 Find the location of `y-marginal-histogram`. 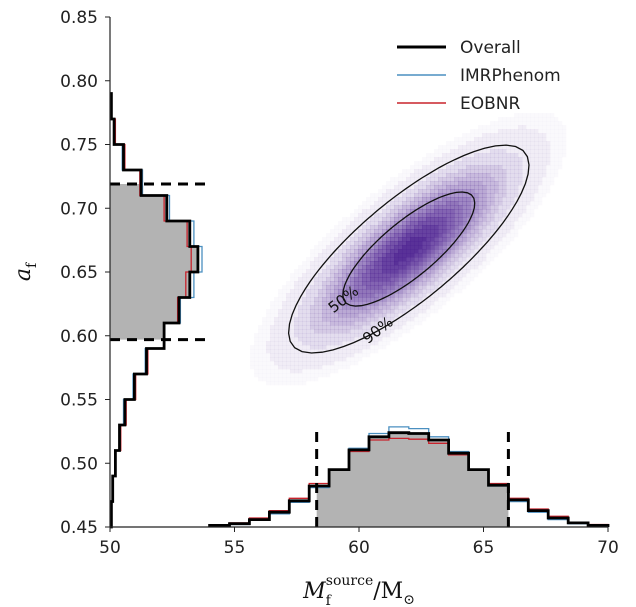

y-marginal-histogram is located at coordinates (158, 310).